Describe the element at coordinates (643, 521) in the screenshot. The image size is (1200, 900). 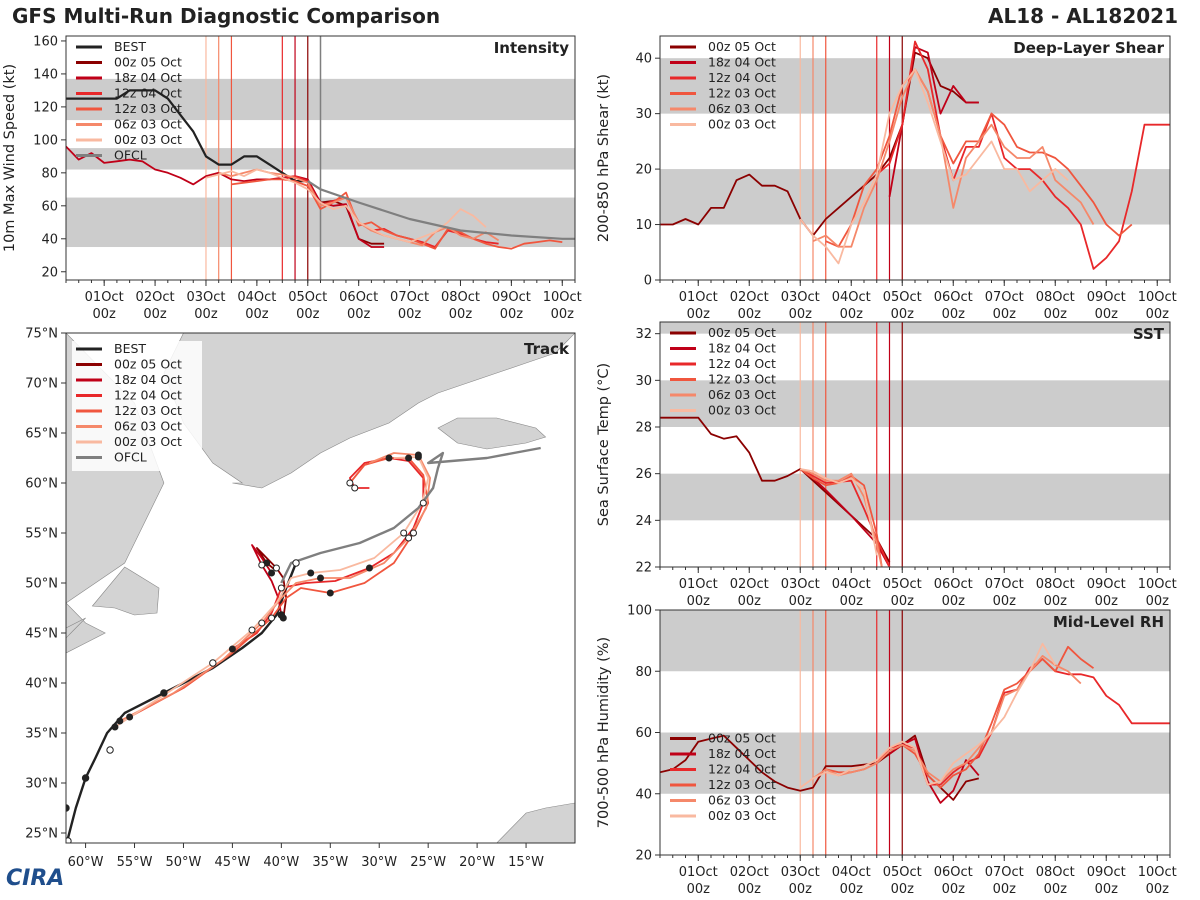
I see `y-tick-label: 24` at that location.